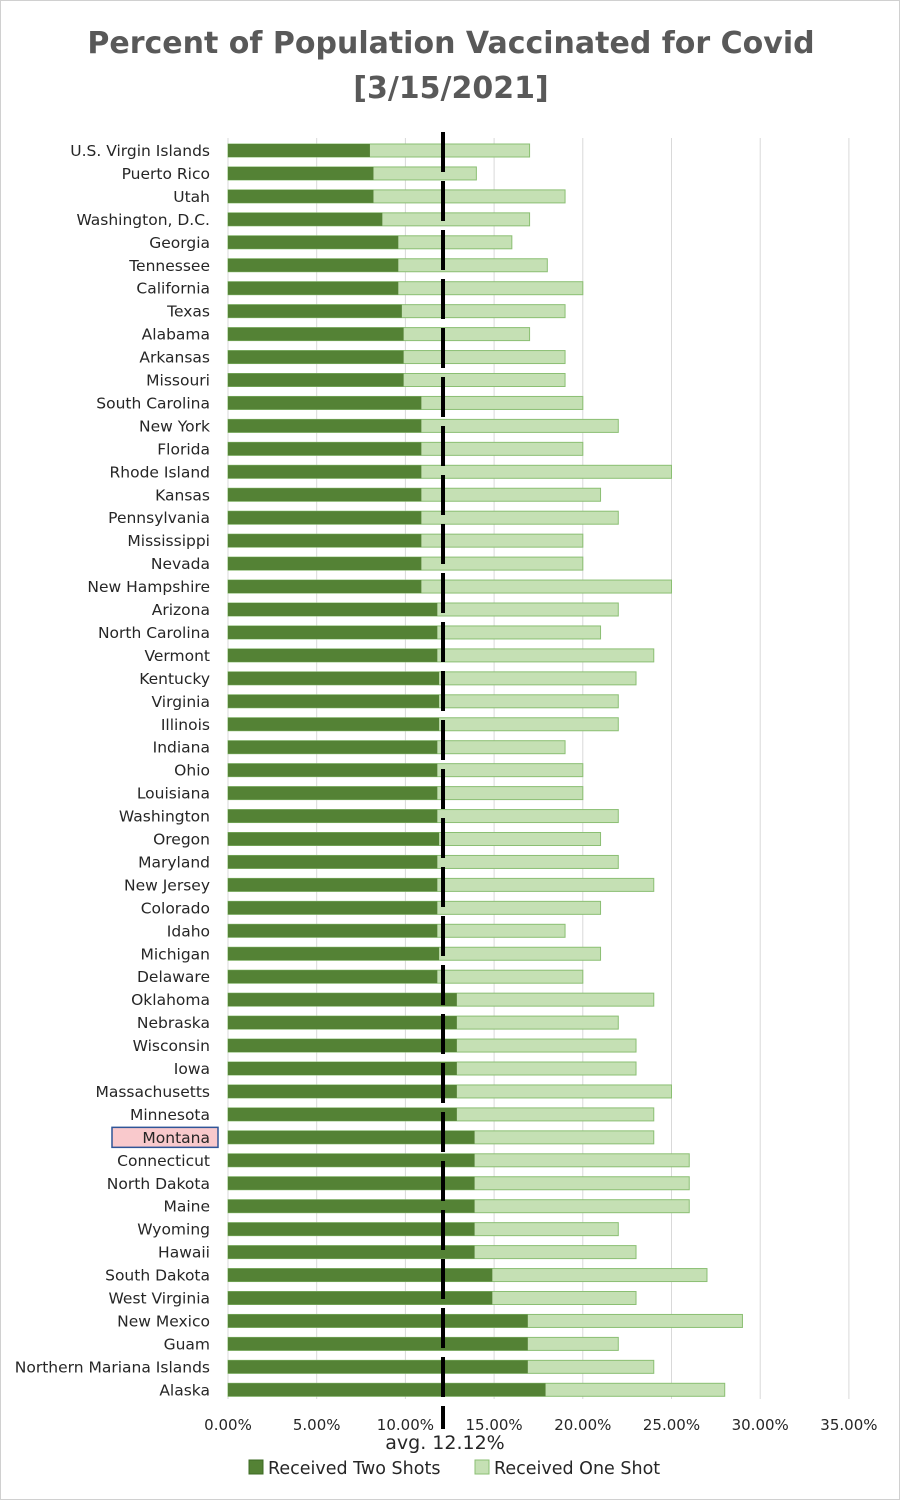 This screenshot has width=900, height=1501. What do you see at coordinates (228, 1425) in the screenshot?
I see `x-tick-label: 0.00%` at bounding box center [228, 1425].